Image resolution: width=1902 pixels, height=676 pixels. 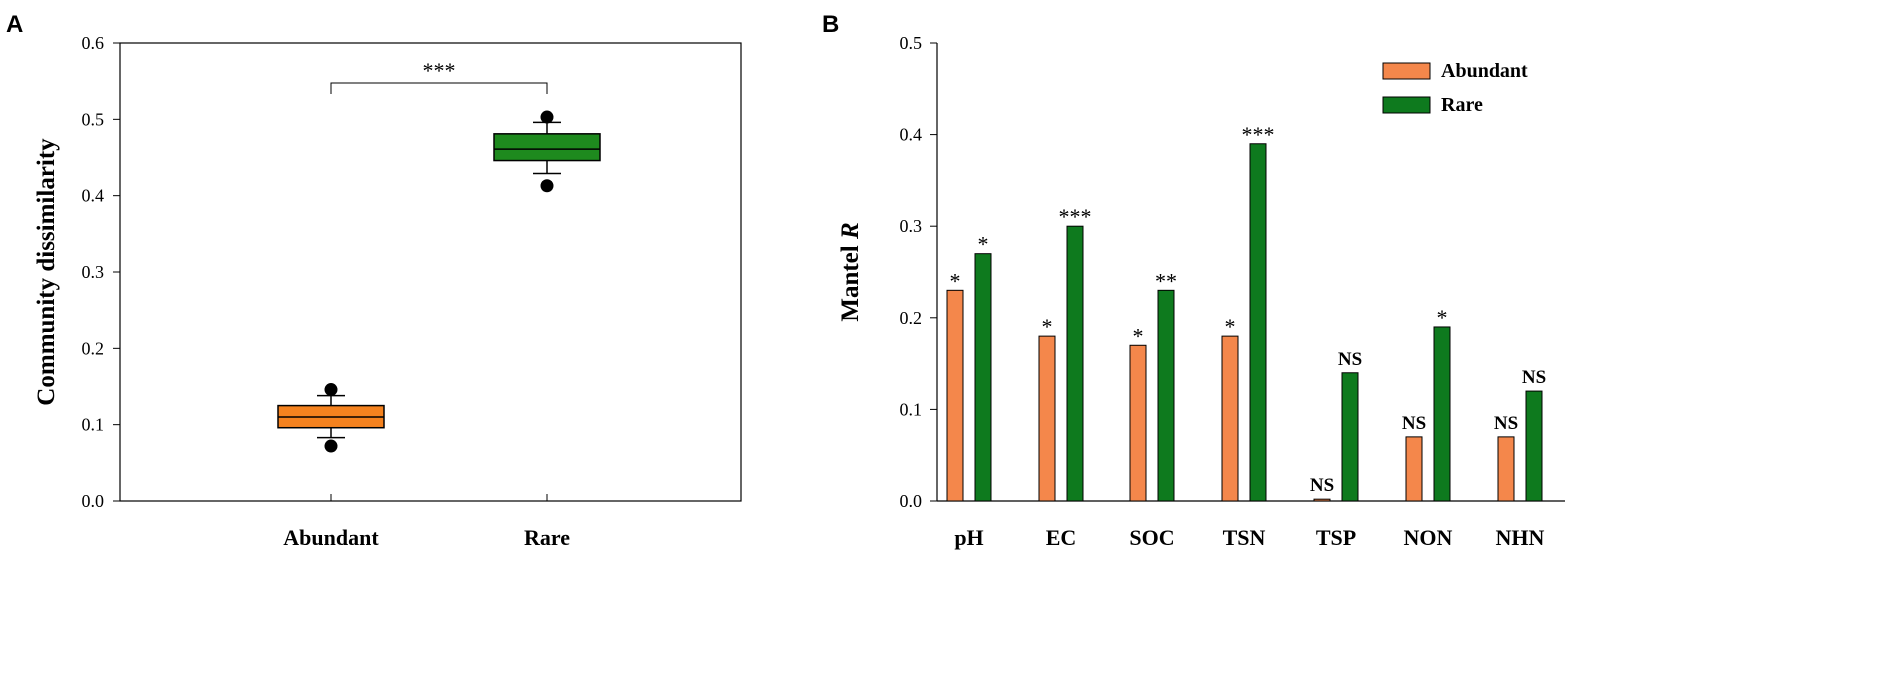 I want to click on x-category-label: NON, so click(x=1428, y=537).